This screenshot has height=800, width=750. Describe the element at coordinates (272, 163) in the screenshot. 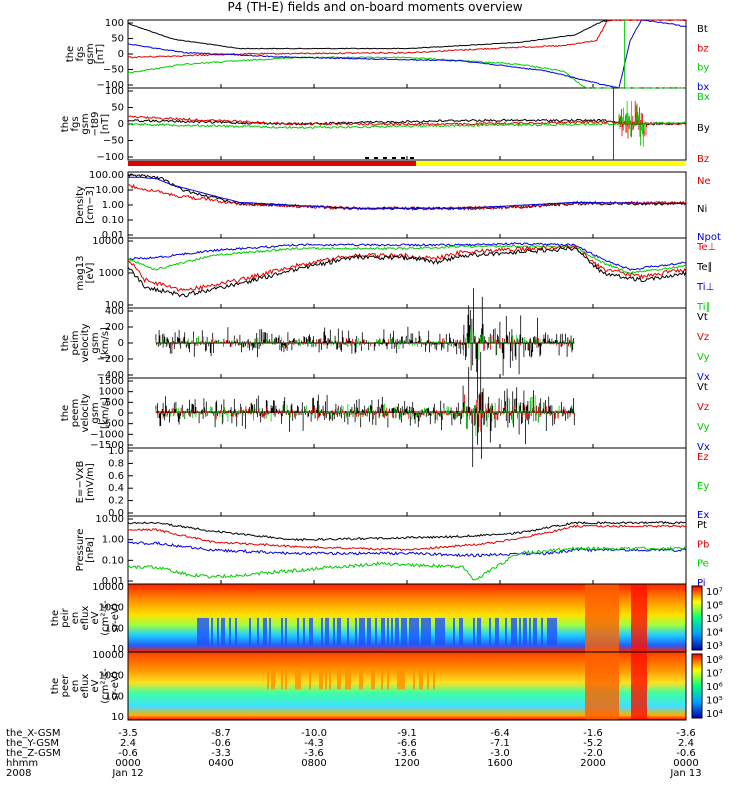

I see `orbit-bar-red` at that location.